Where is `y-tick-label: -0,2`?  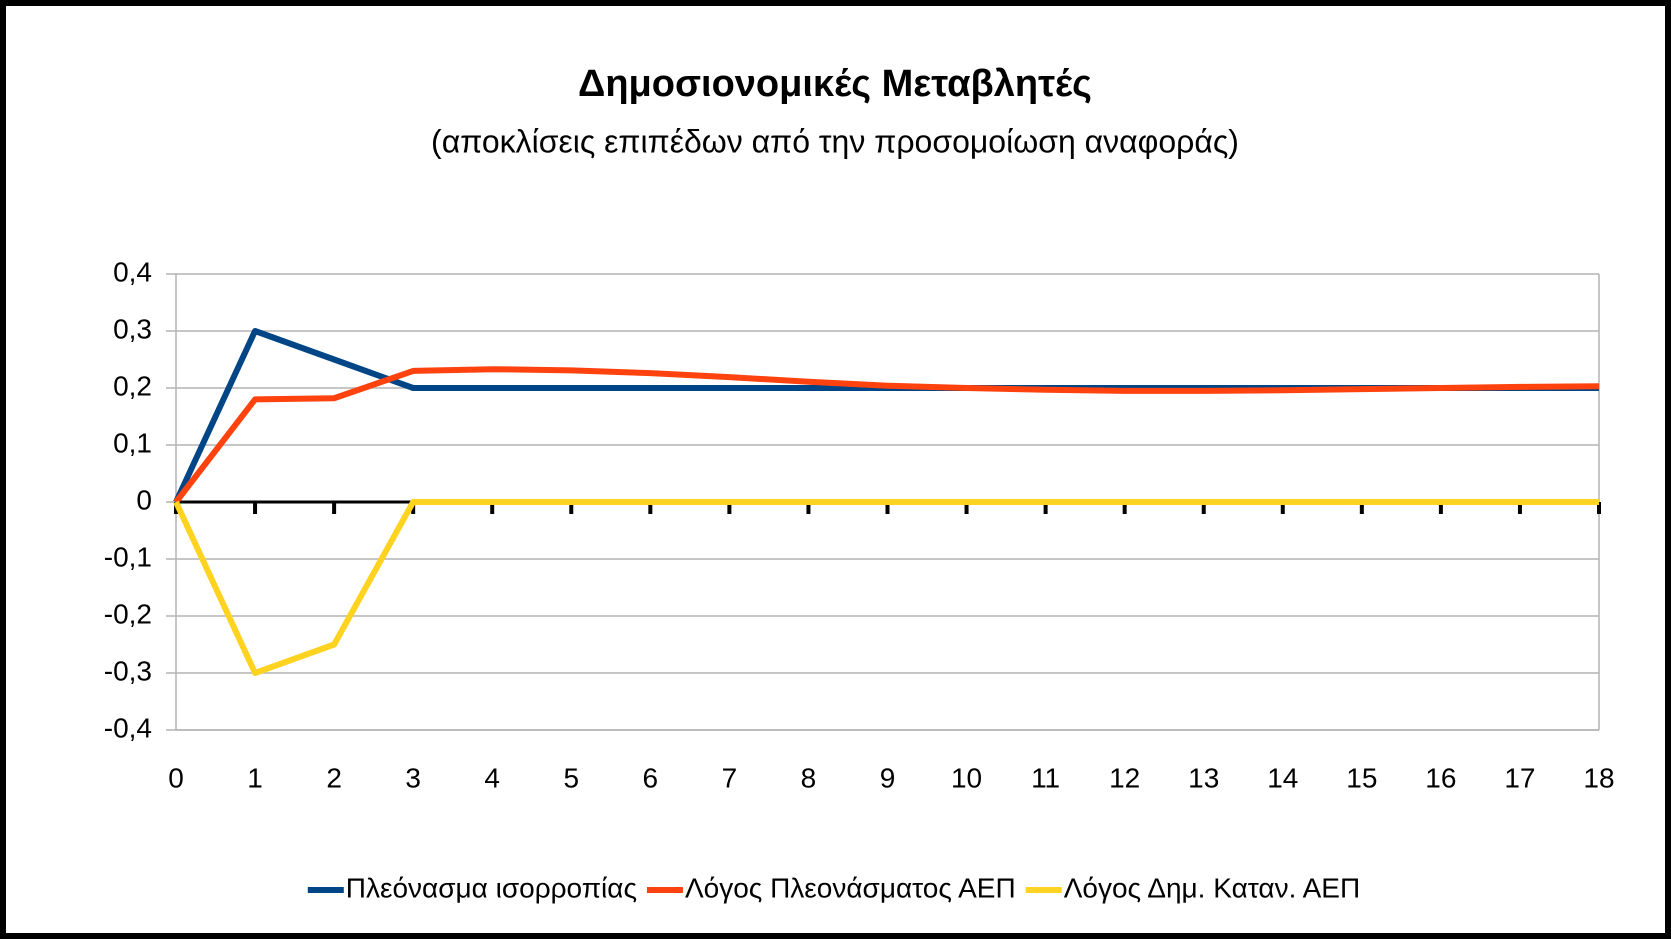 y-tick-label: -0,2 is located at coordinates (128, 613).